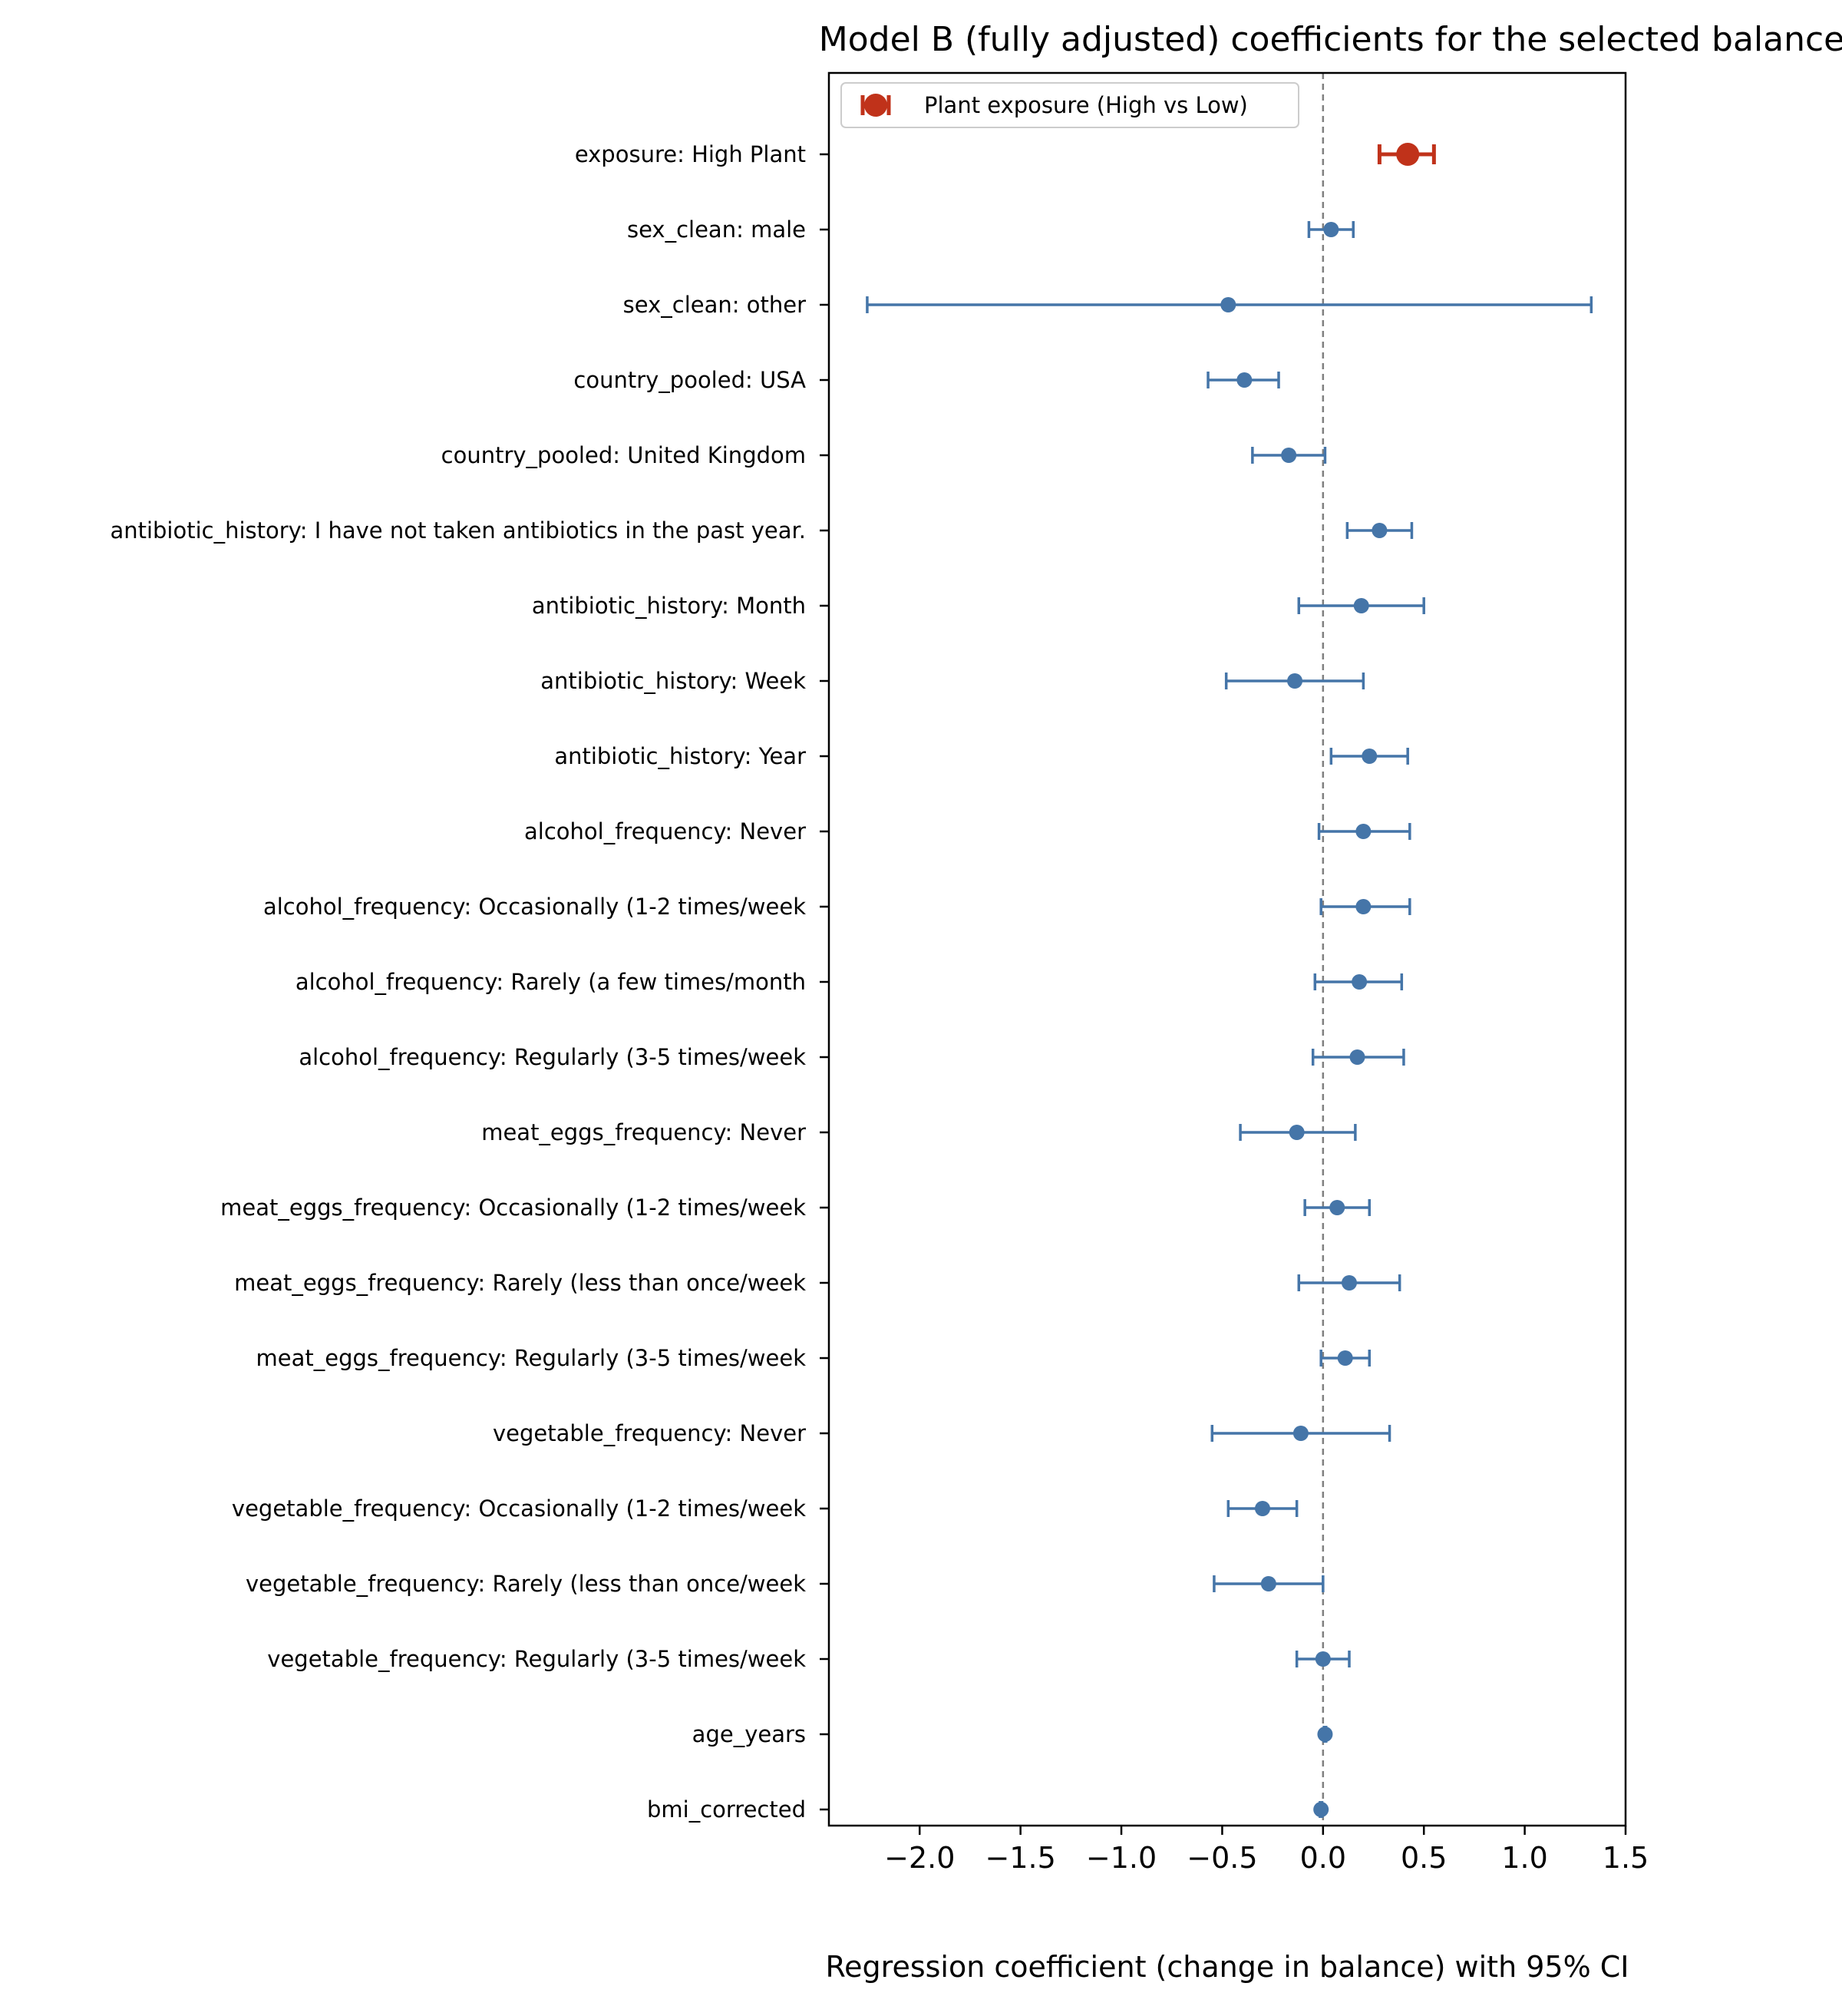  Describe the element at coordinates (749, 1734) in the screenshot. I see `category-label: age_years` at that location.